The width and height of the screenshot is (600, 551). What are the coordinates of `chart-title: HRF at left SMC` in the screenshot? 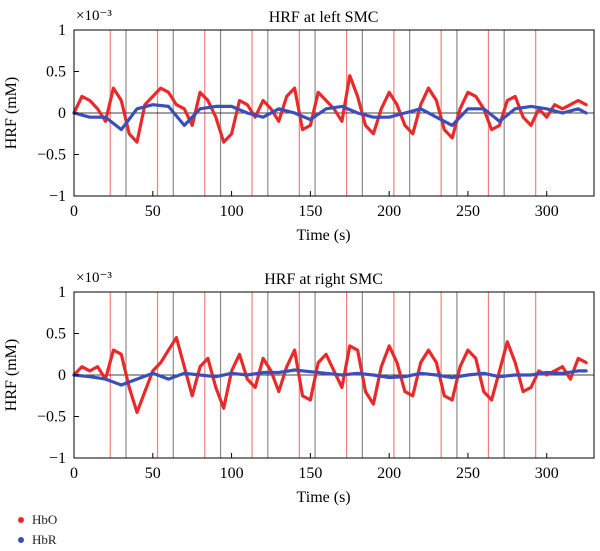 It's located at (324, 17).